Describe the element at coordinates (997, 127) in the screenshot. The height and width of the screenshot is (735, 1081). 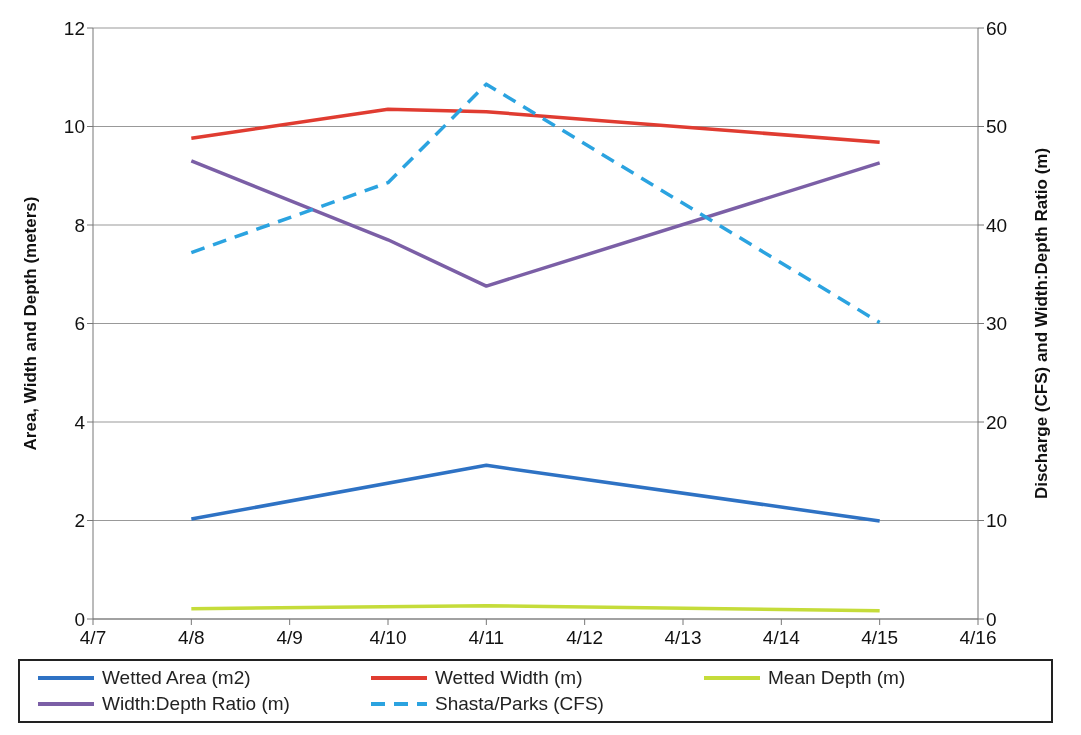
I see `y2-tick-label: 50` at that location.